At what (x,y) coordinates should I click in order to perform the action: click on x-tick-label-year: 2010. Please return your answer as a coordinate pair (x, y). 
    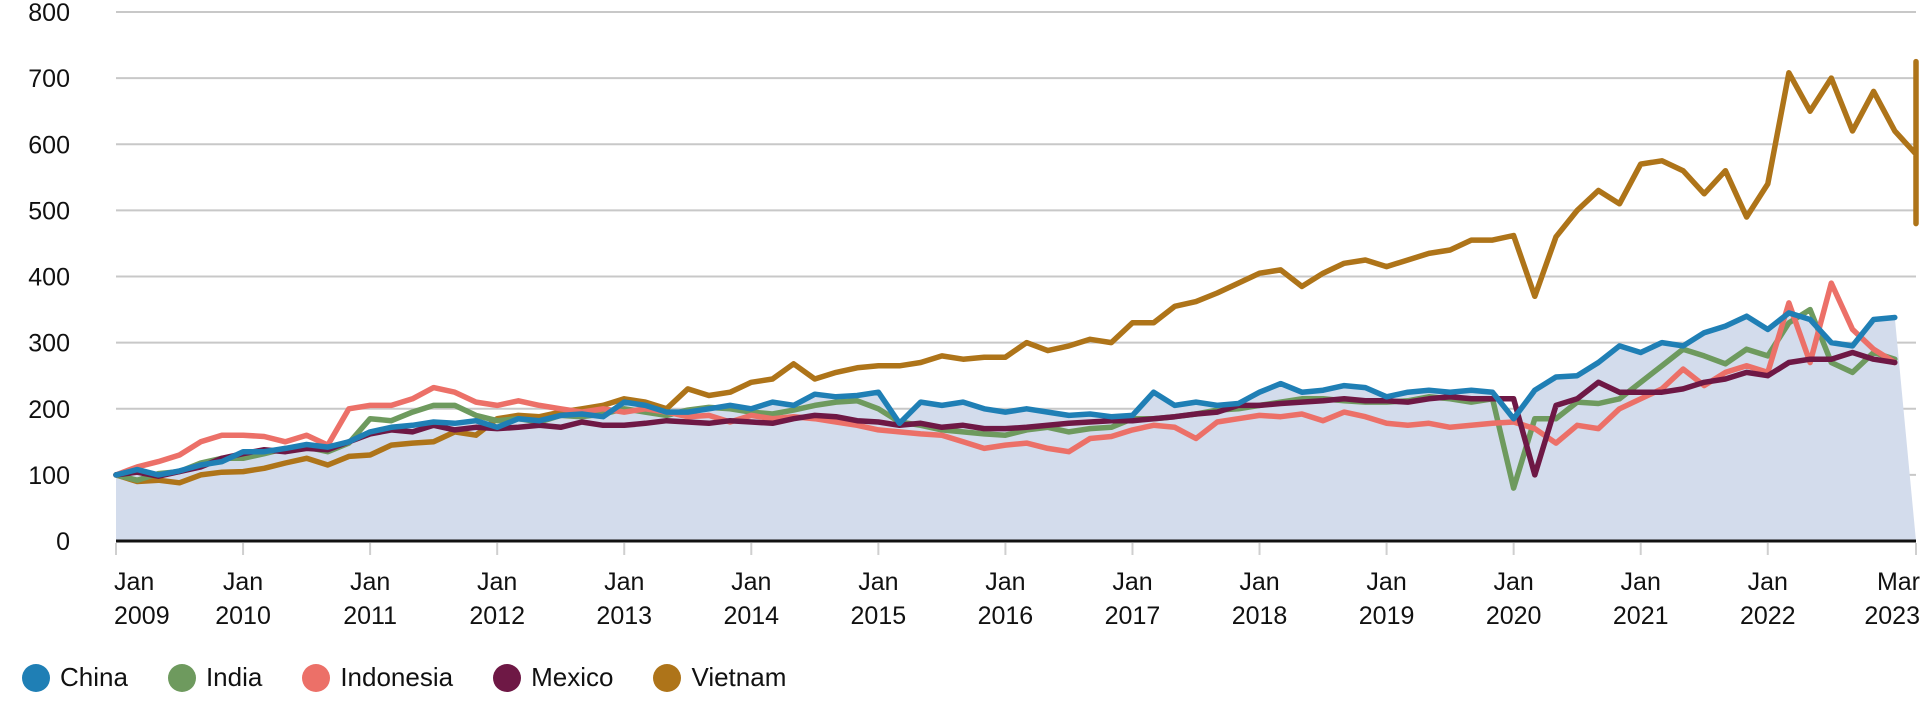
    Looking at the image, I should click on (243, 616).